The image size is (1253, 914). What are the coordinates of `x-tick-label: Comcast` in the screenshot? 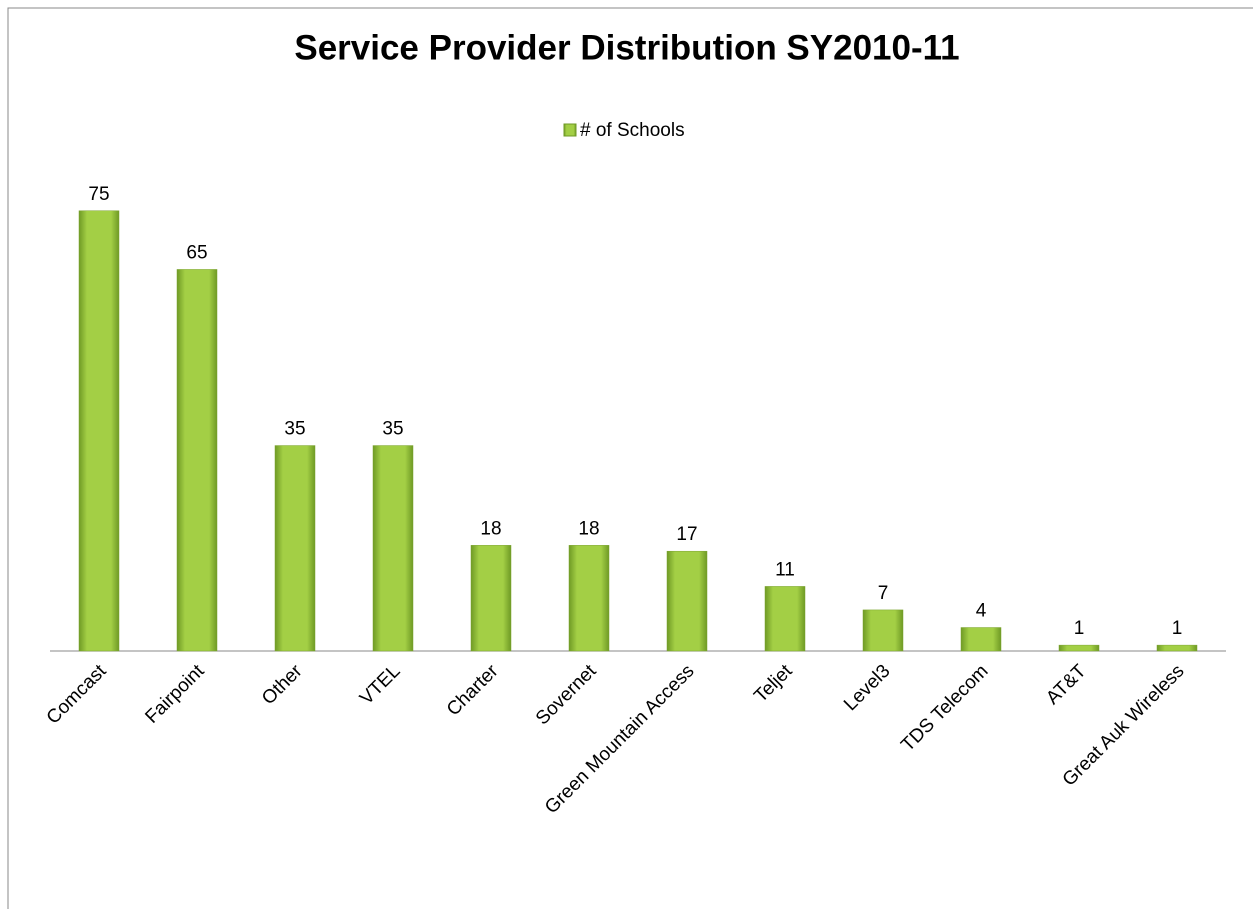 It's located at (77, 694).